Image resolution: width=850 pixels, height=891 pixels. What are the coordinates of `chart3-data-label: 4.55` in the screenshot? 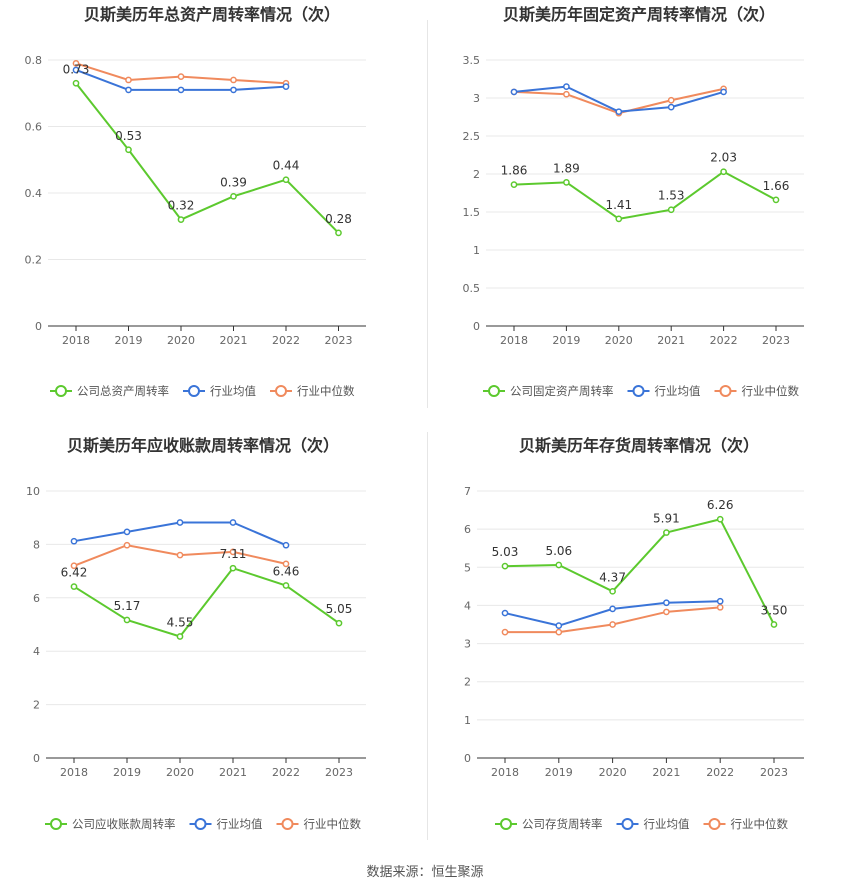 It's located at (180, 623).